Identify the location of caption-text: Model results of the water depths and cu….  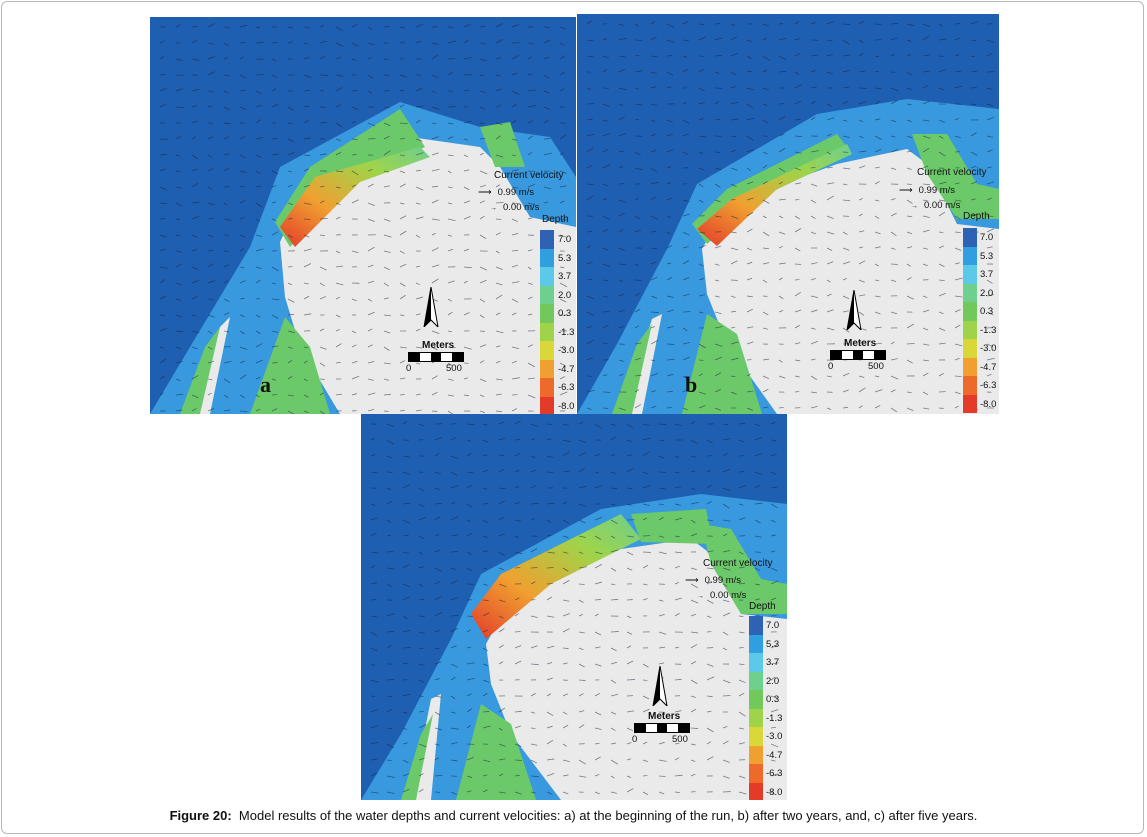
(608, 815).